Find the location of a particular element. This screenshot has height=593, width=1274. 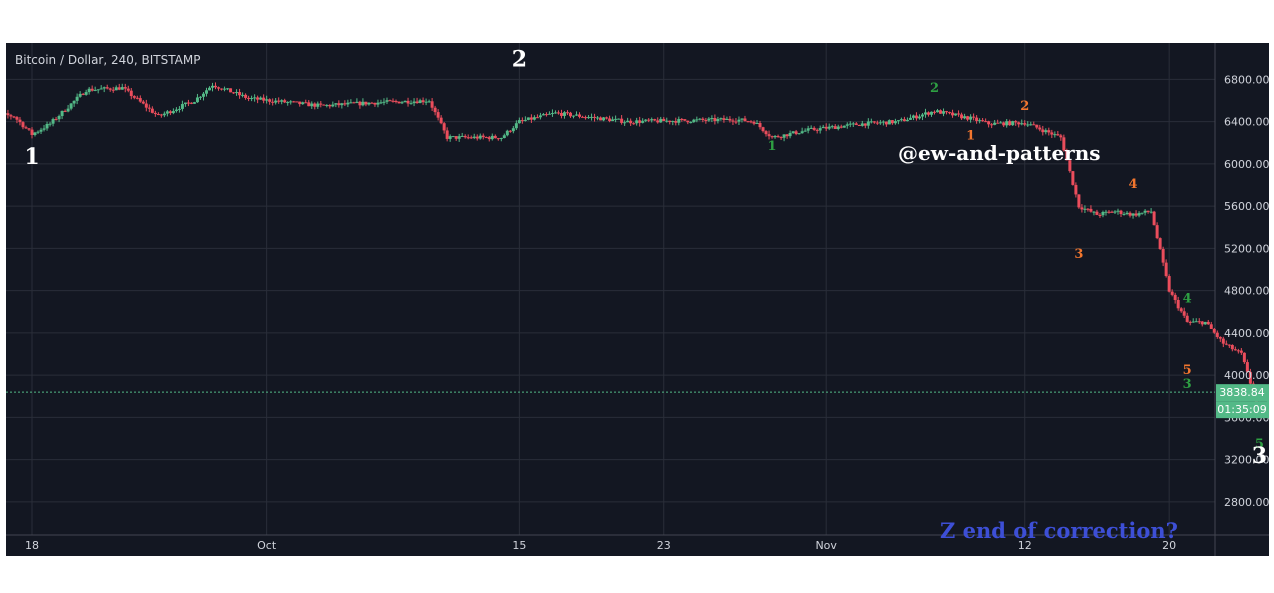

wave-label: 2 is located at coordinates (519, 60).